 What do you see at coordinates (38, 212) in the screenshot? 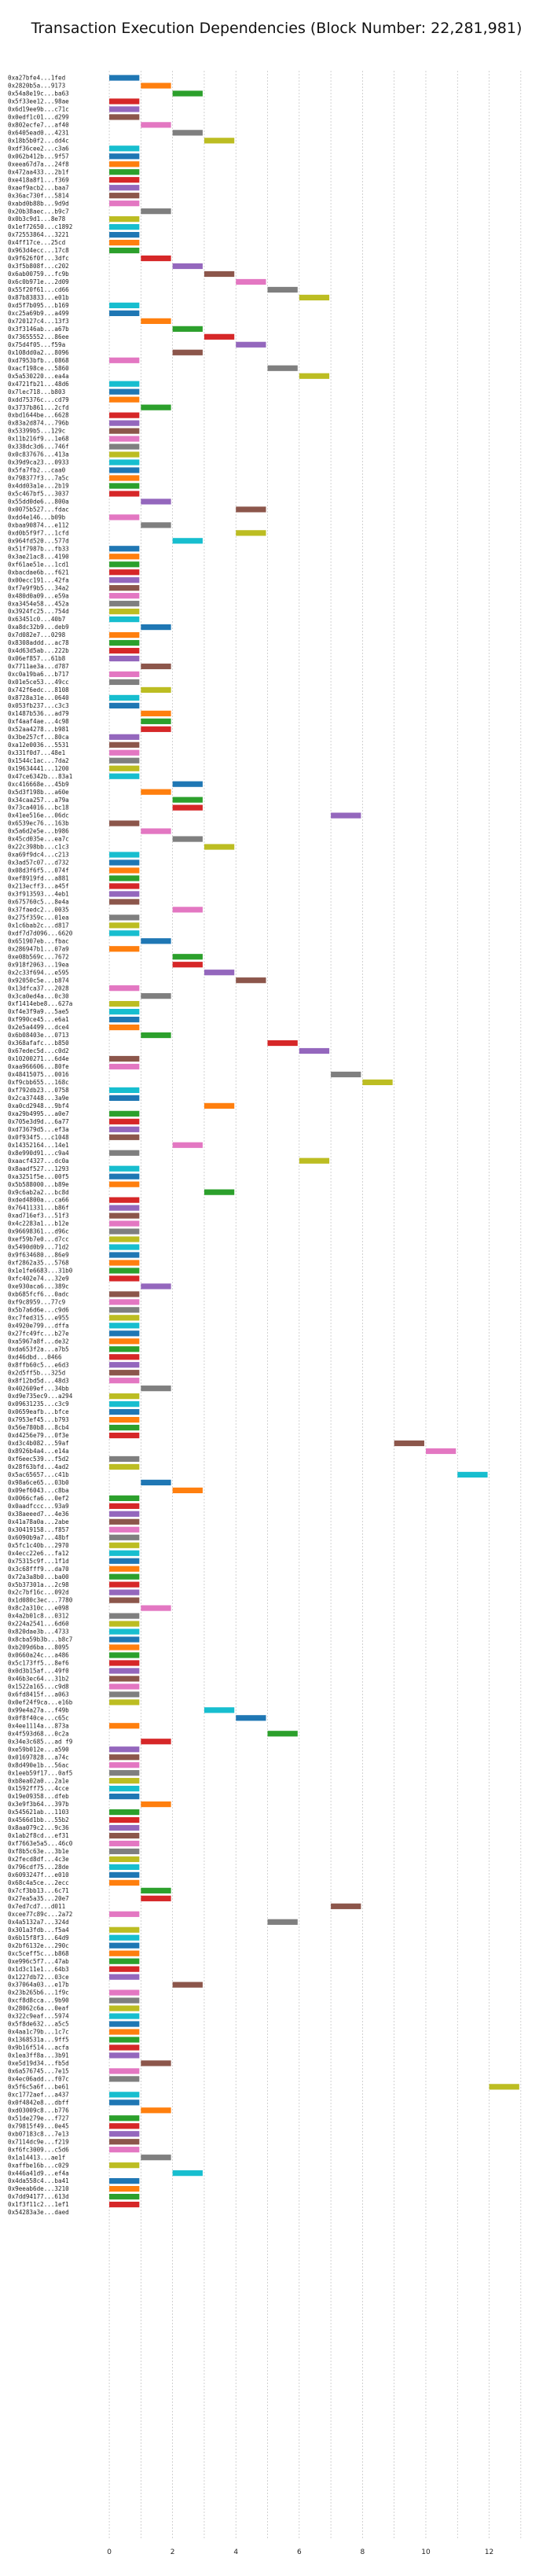
I see `y-tick-label: 0x20b38aec...b9c7` at bounding box center [38, 212].